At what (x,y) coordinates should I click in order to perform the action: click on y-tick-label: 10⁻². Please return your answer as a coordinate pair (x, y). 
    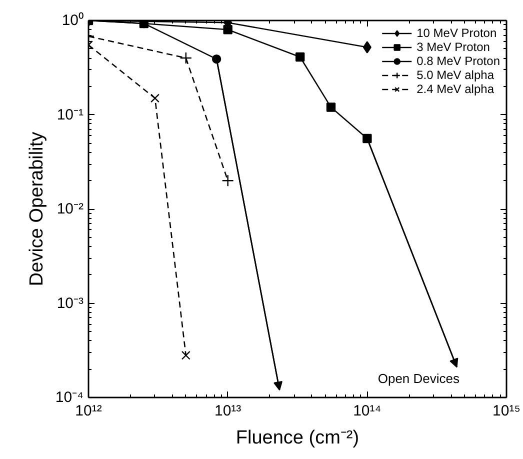
    Looking at the image, I should click on (70, 209).